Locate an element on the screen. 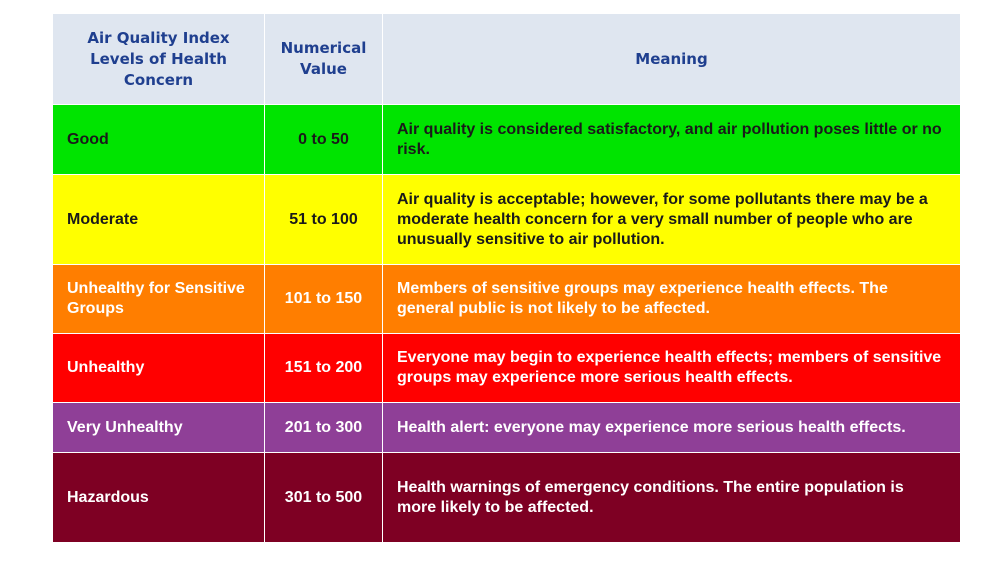  level-cell: Good is located at coordinates (158, 139).